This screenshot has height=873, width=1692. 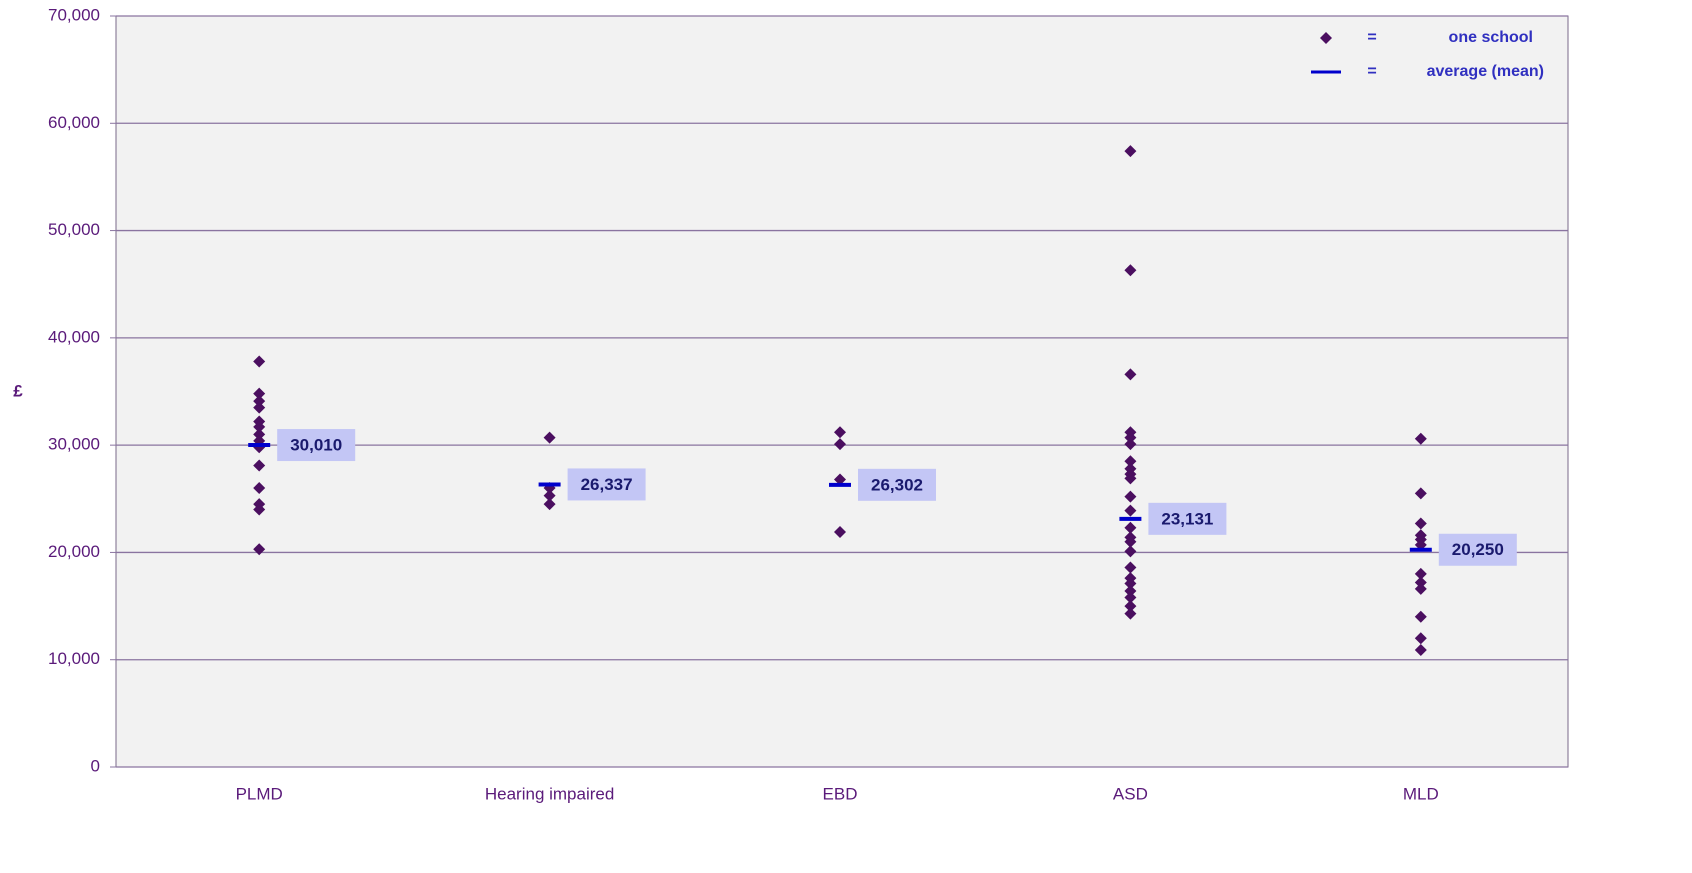 What do you see at coordinates (74, 14) in the screenshot?
I see `y-tick-label: 70,000` at bounding box center [74, 14].